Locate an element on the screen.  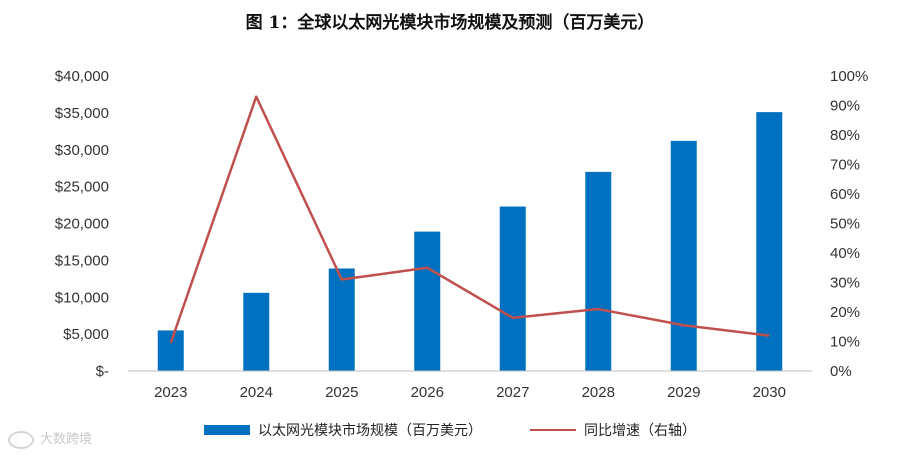
right-tick-label: 70% is located at coordinates (845, 165).